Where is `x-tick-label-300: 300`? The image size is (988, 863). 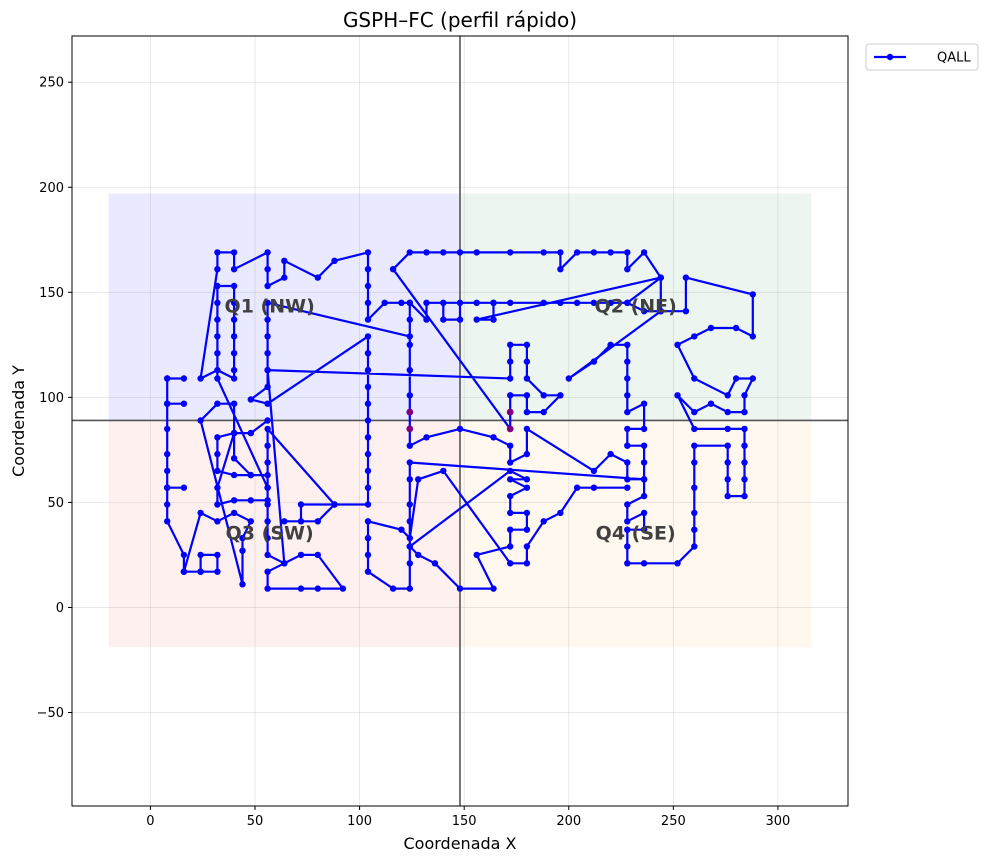 x-tick-label-300: 300 is located at coordinates (778, 821).